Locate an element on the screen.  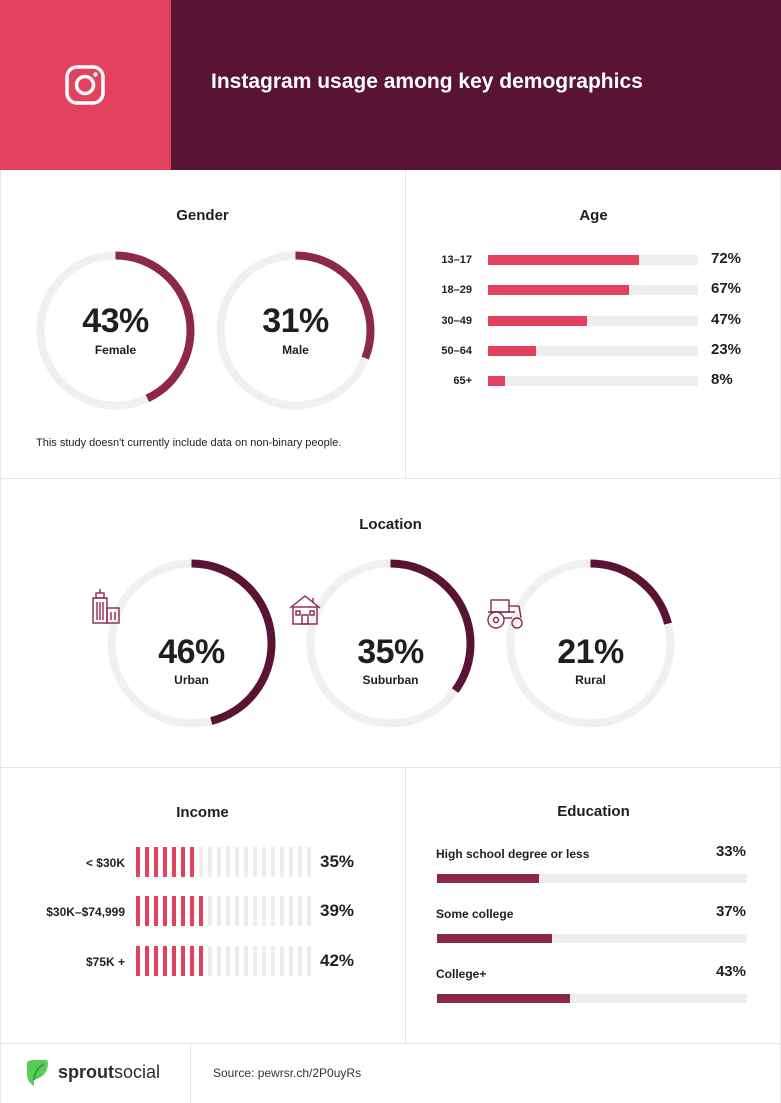
age-percentage: 8% is located at coordinates (722, 379).